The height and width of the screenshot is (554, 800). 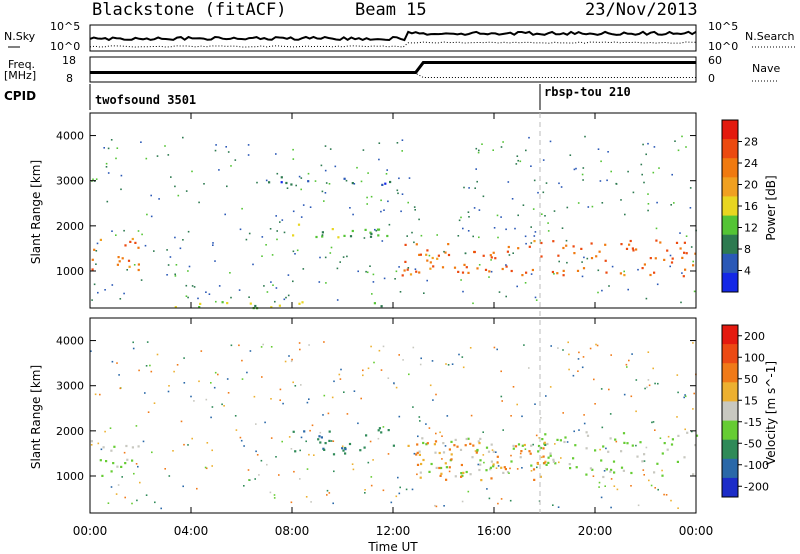 I want to click on colorbar-tick-label: 28, so click(x=751, y=142).